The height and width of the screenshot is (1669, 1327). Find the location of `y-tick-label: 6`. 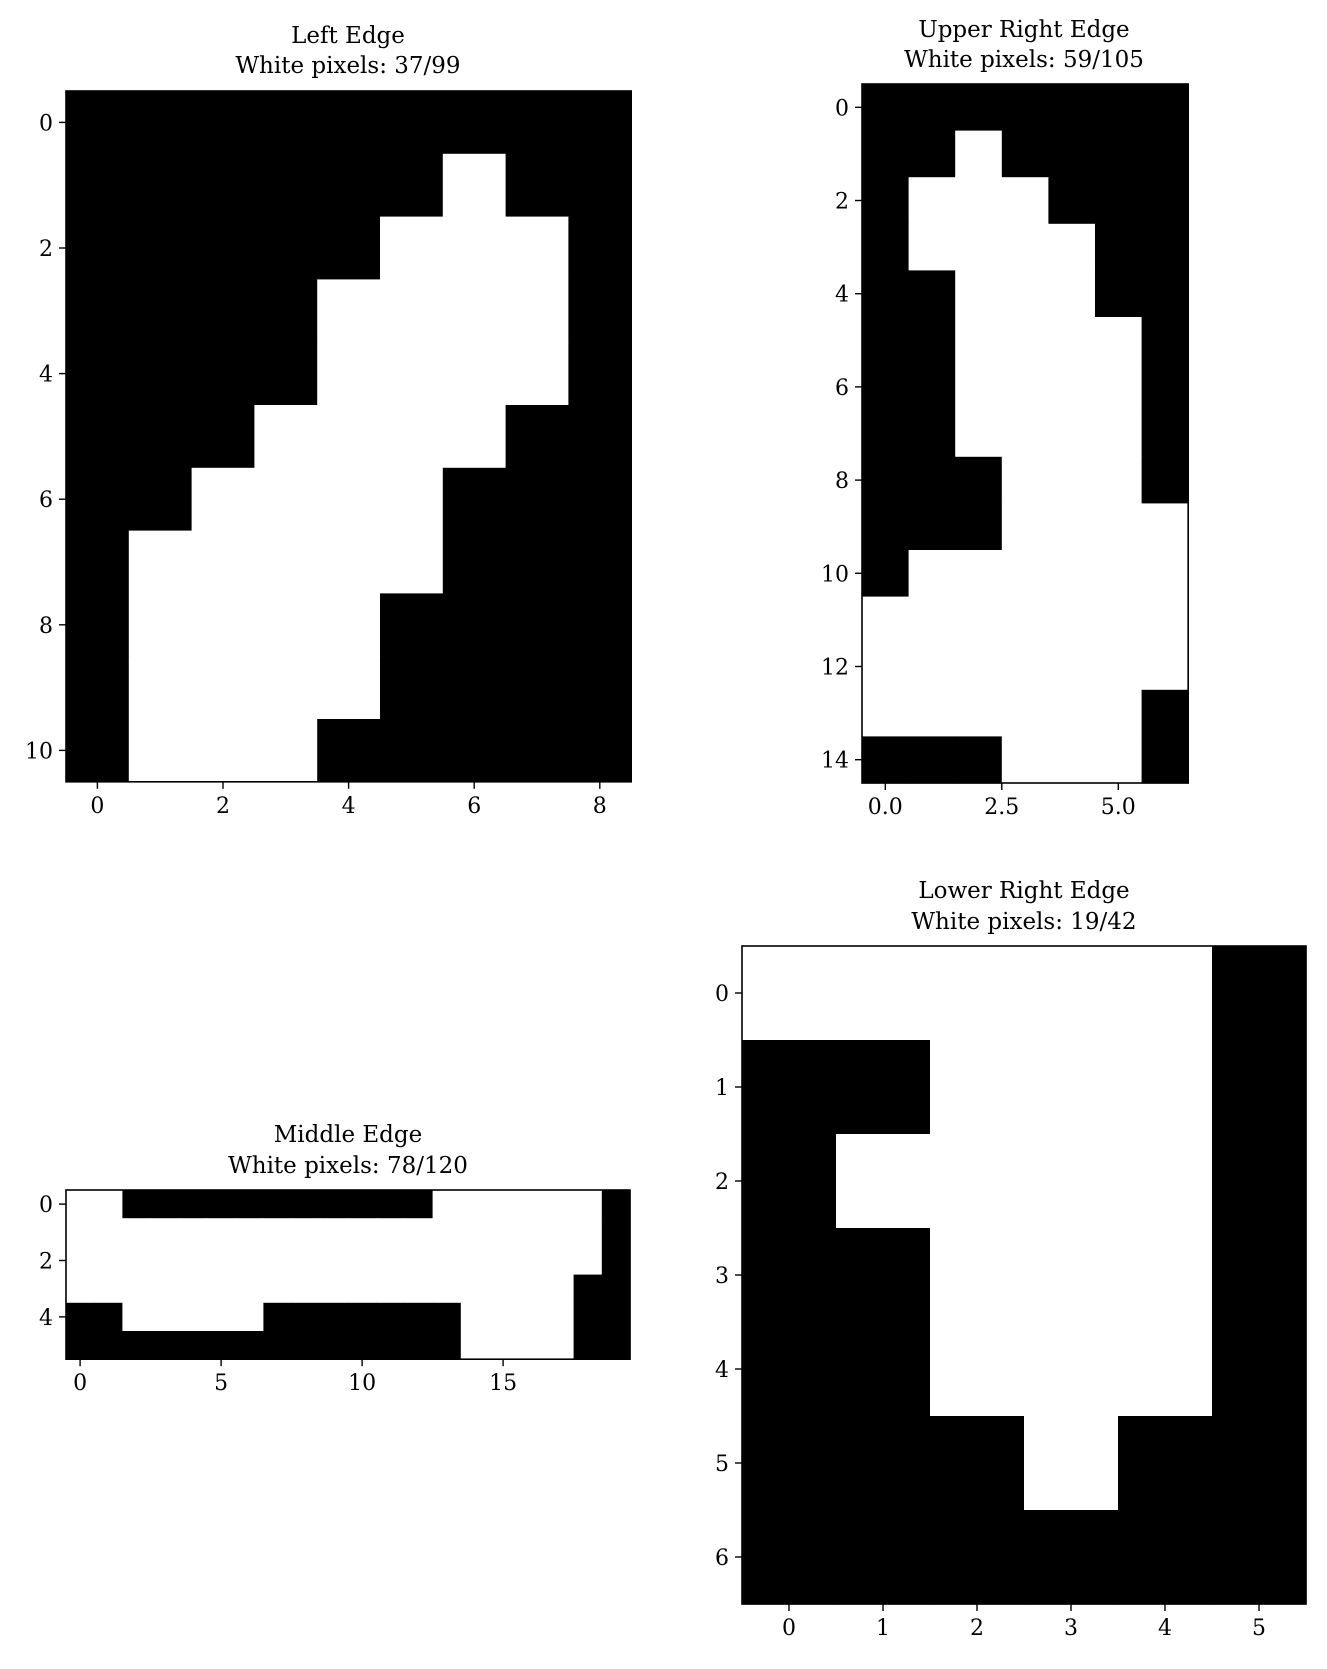

y-tick-label: 6 is located at coordinates (842, 388).